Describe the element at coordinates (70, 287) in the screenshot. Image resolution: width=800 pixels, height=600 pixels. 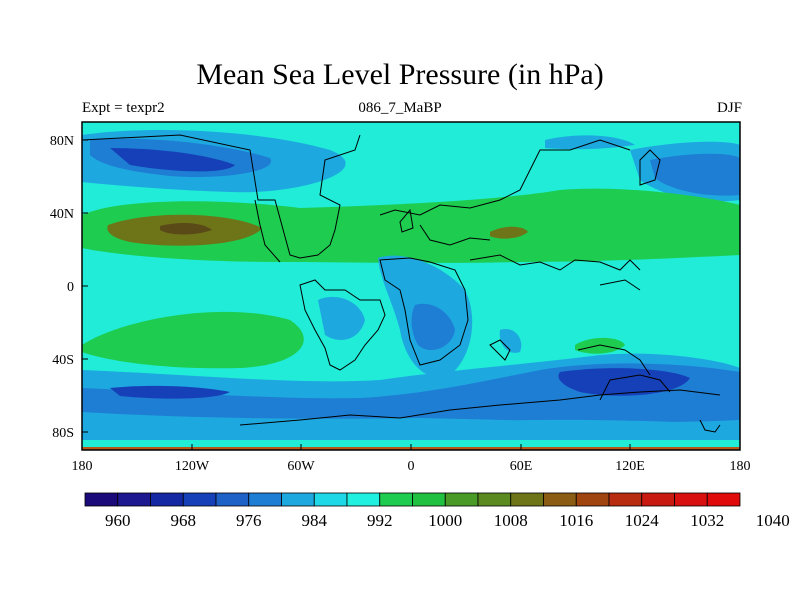
I see `lat-label: 0` at that location.